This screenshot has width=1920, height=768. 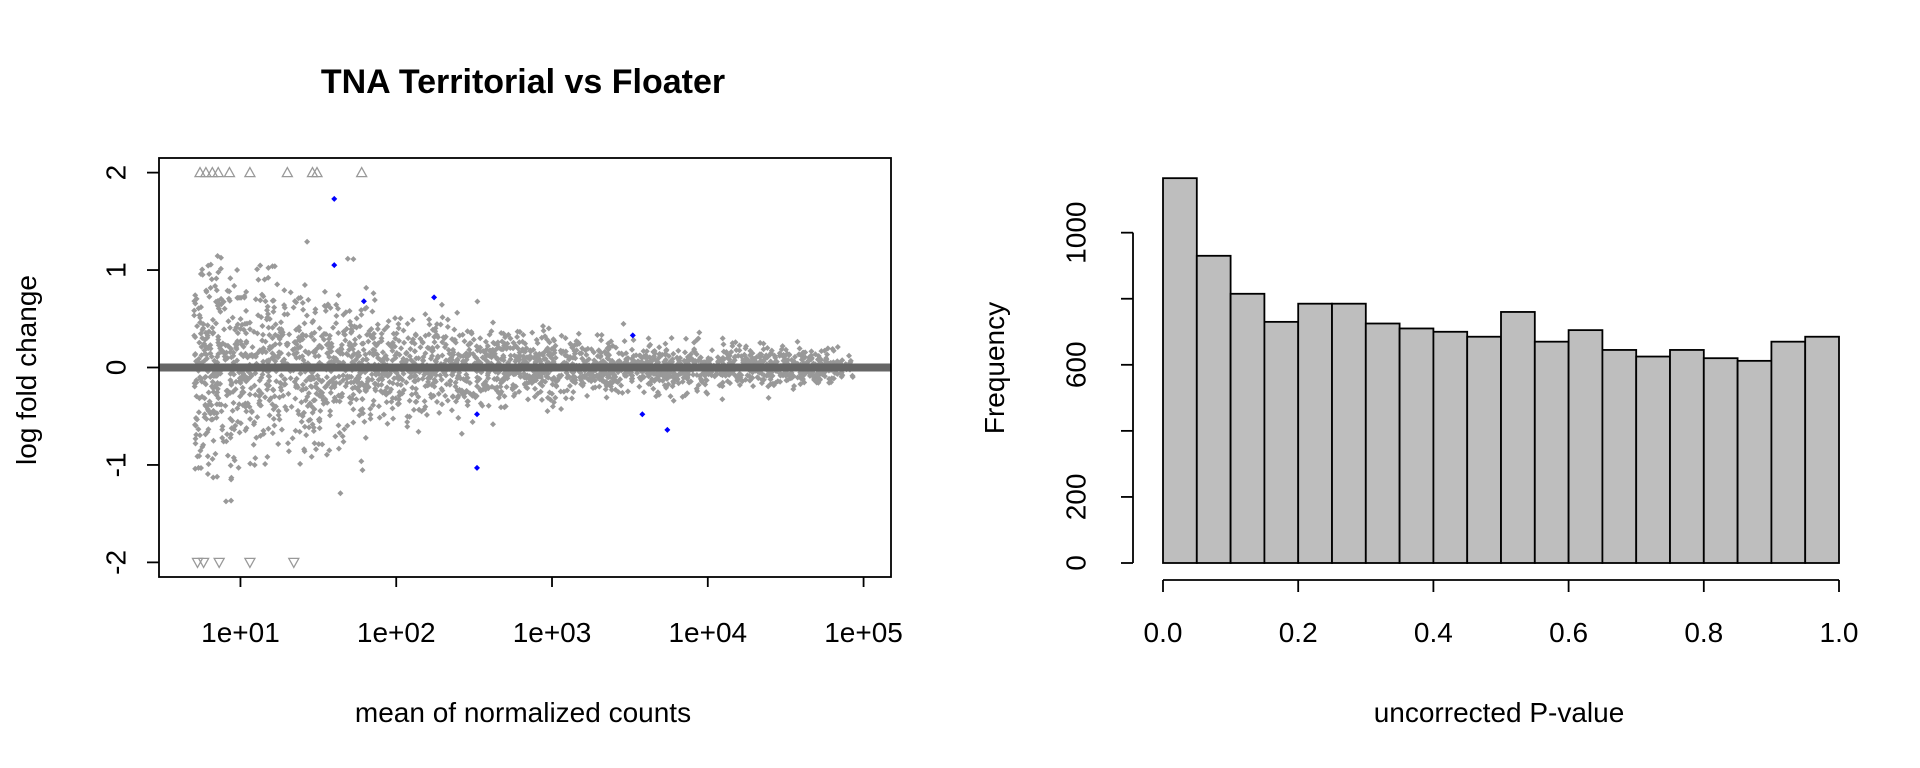 What do you see at coordinates (1075, 364) in the screenshot?
I see `hist-y-tick-label: 600` at bounding box center [1075, 364].